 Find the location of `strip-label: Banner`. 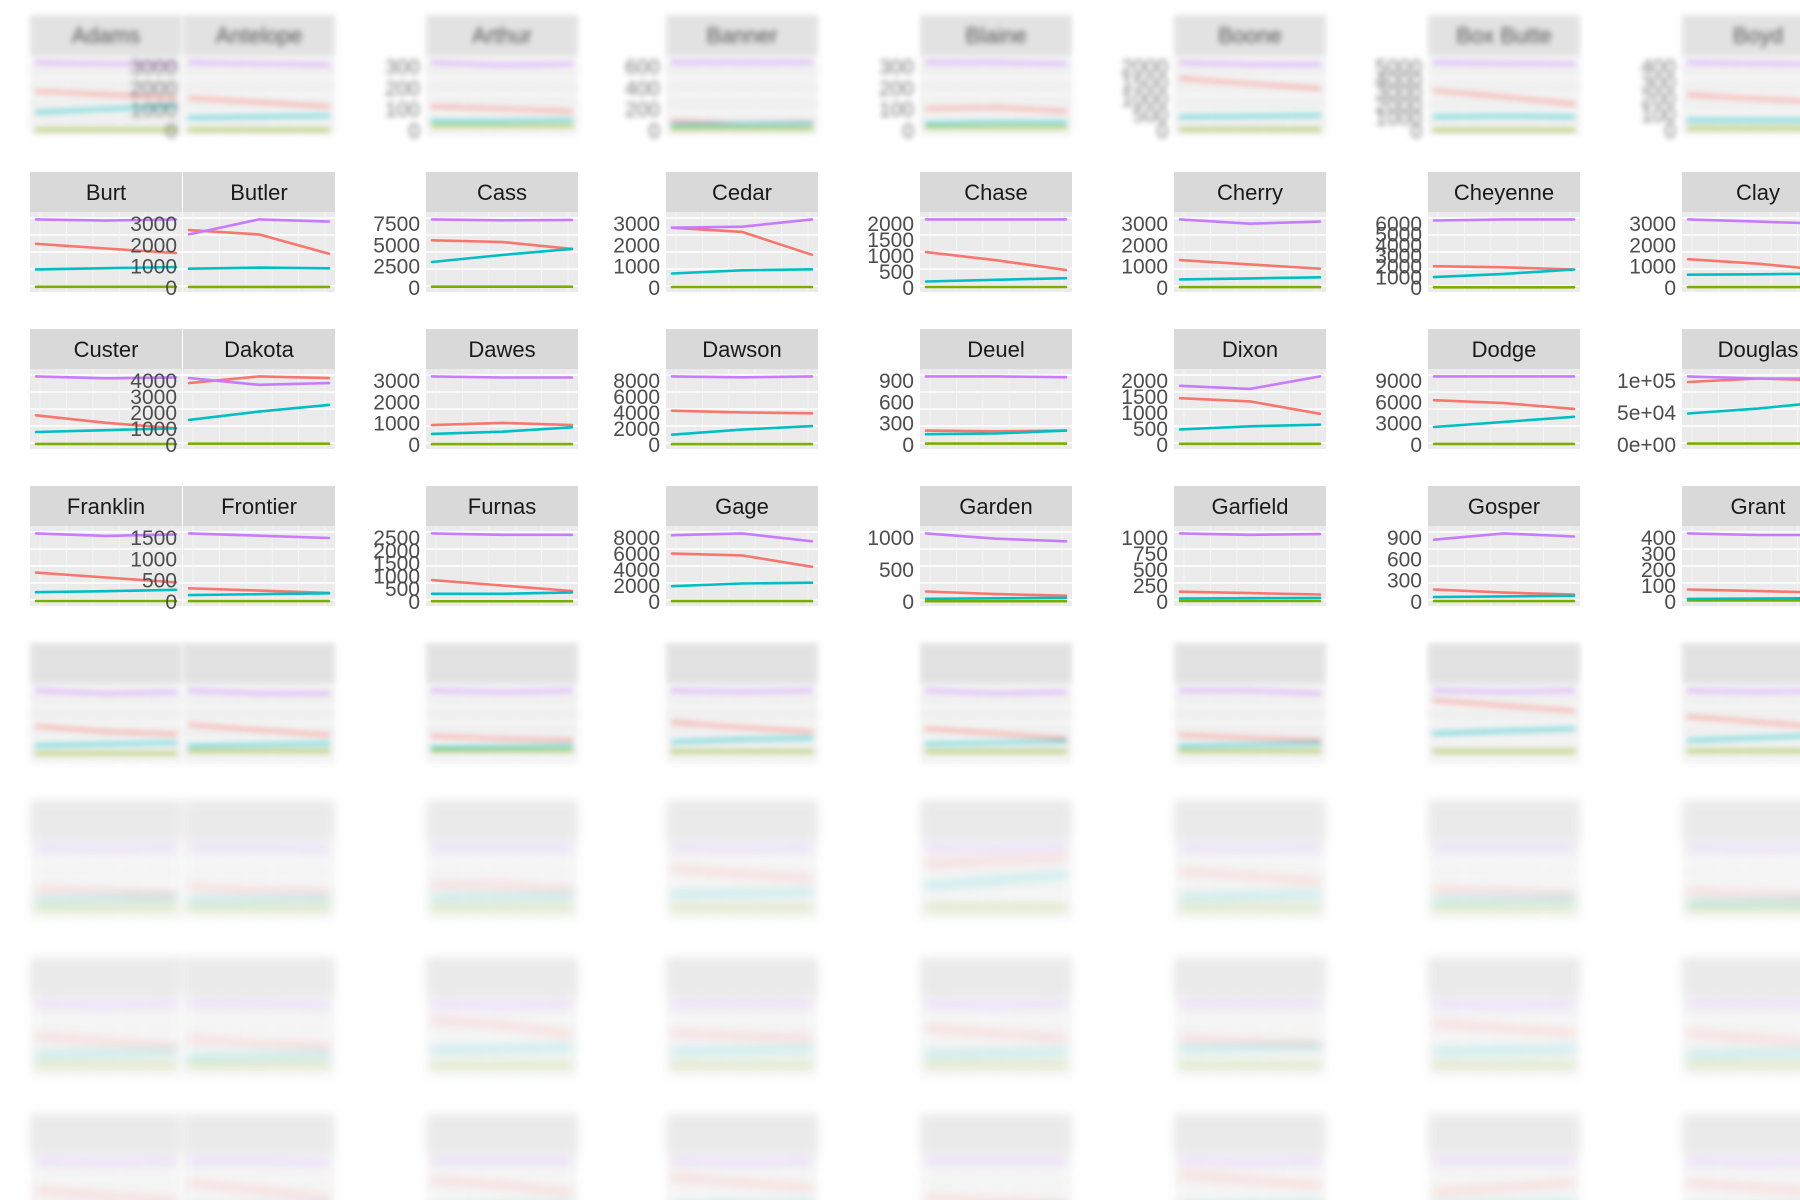

strip-label: Banner is located at coordinates (742, 35).